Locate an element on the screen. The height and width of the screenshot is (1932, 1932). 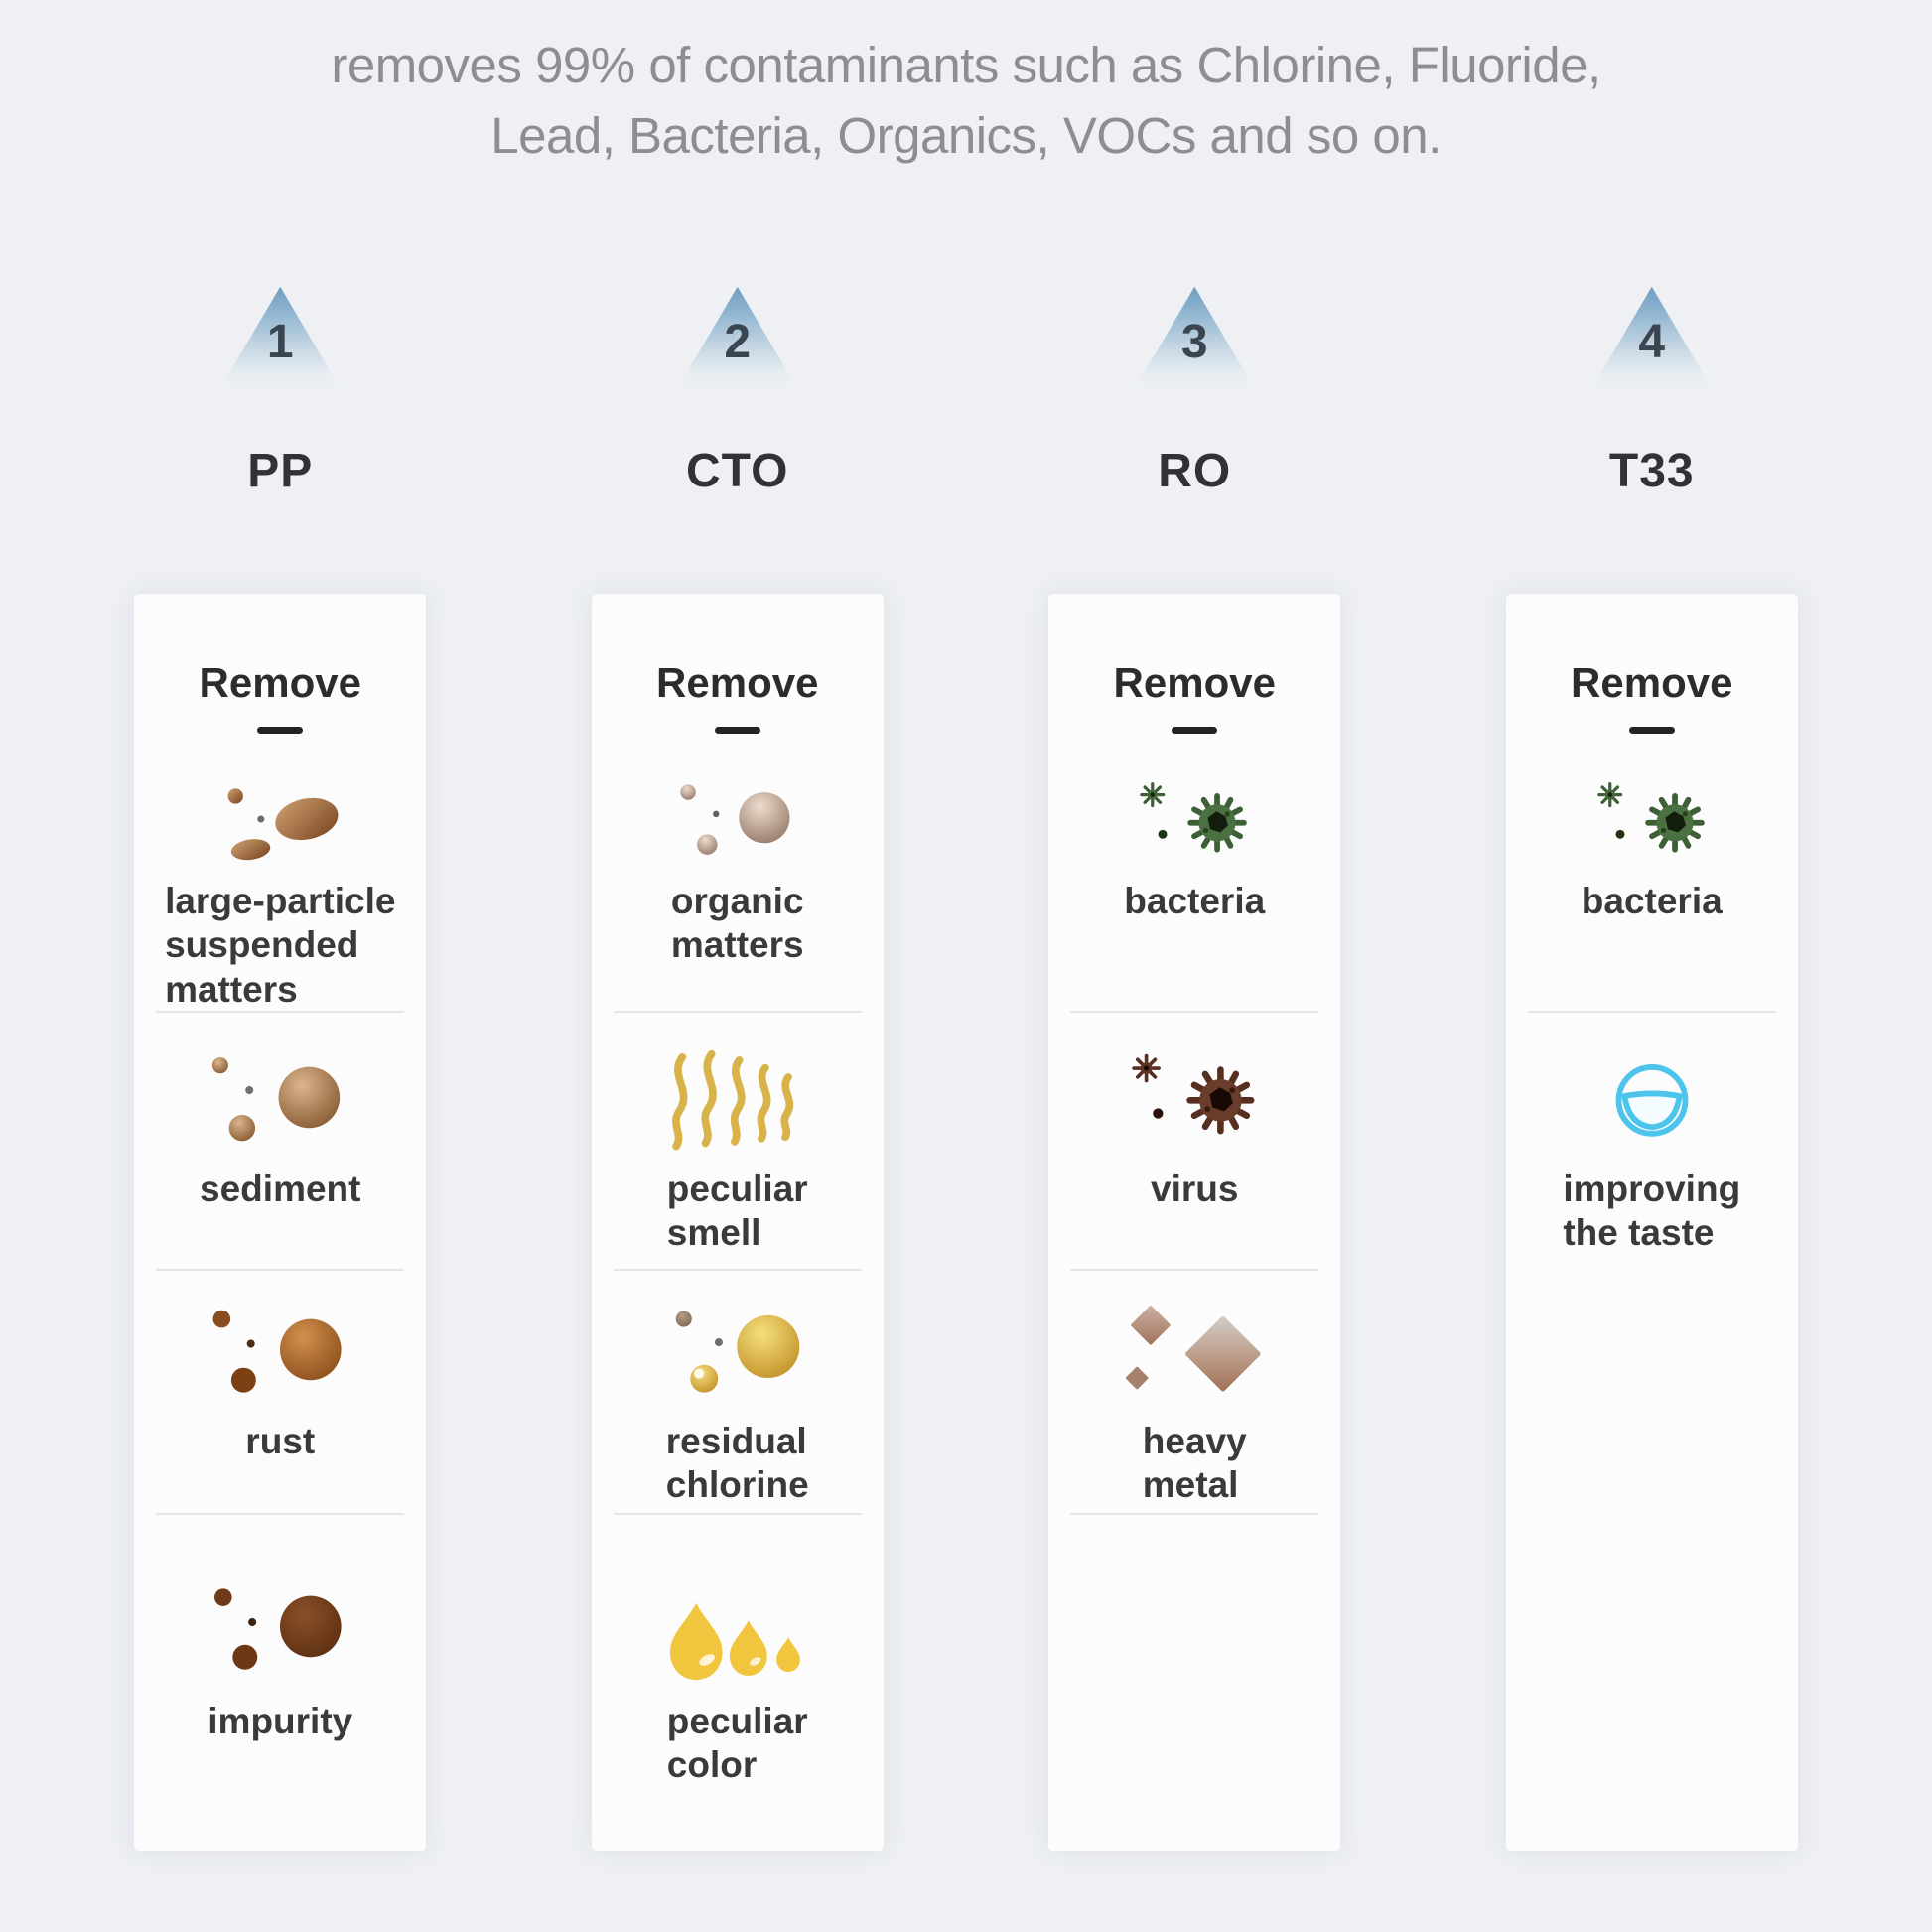
color-drops-icon is located at coordinates (738, 1637).